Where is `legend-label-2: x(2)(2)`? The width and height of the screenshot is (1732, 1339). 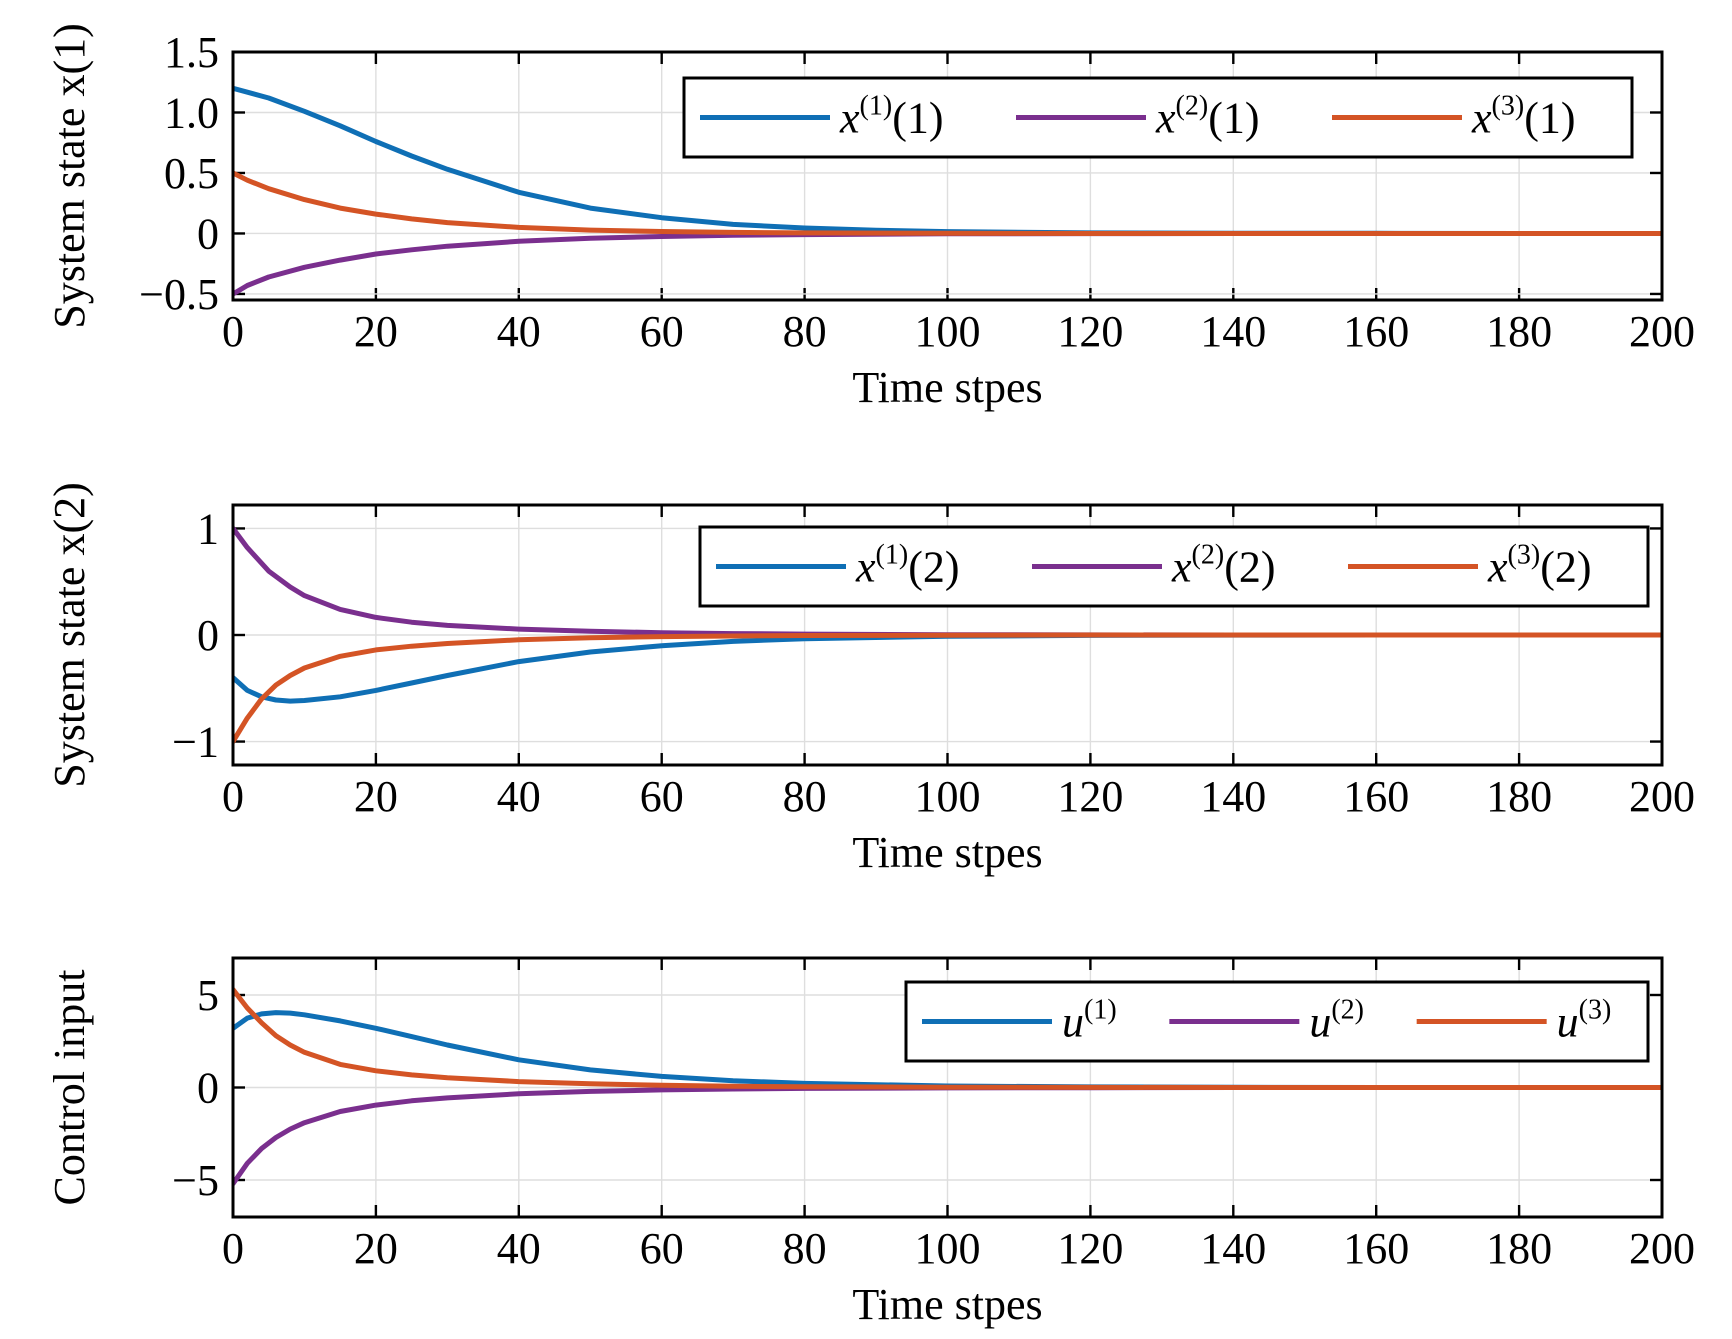 legend-label-2: x(2)(2) is located at coordinates (1223, 566).